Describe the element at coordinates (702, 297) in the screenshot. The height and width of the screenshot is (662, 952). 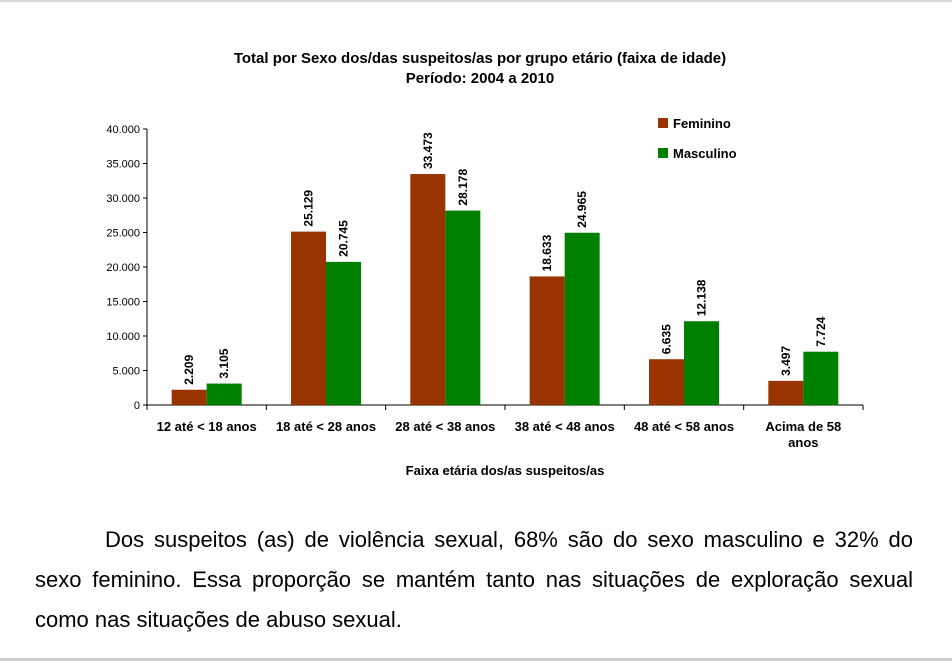
I see `data-label: 12.138` at that location.